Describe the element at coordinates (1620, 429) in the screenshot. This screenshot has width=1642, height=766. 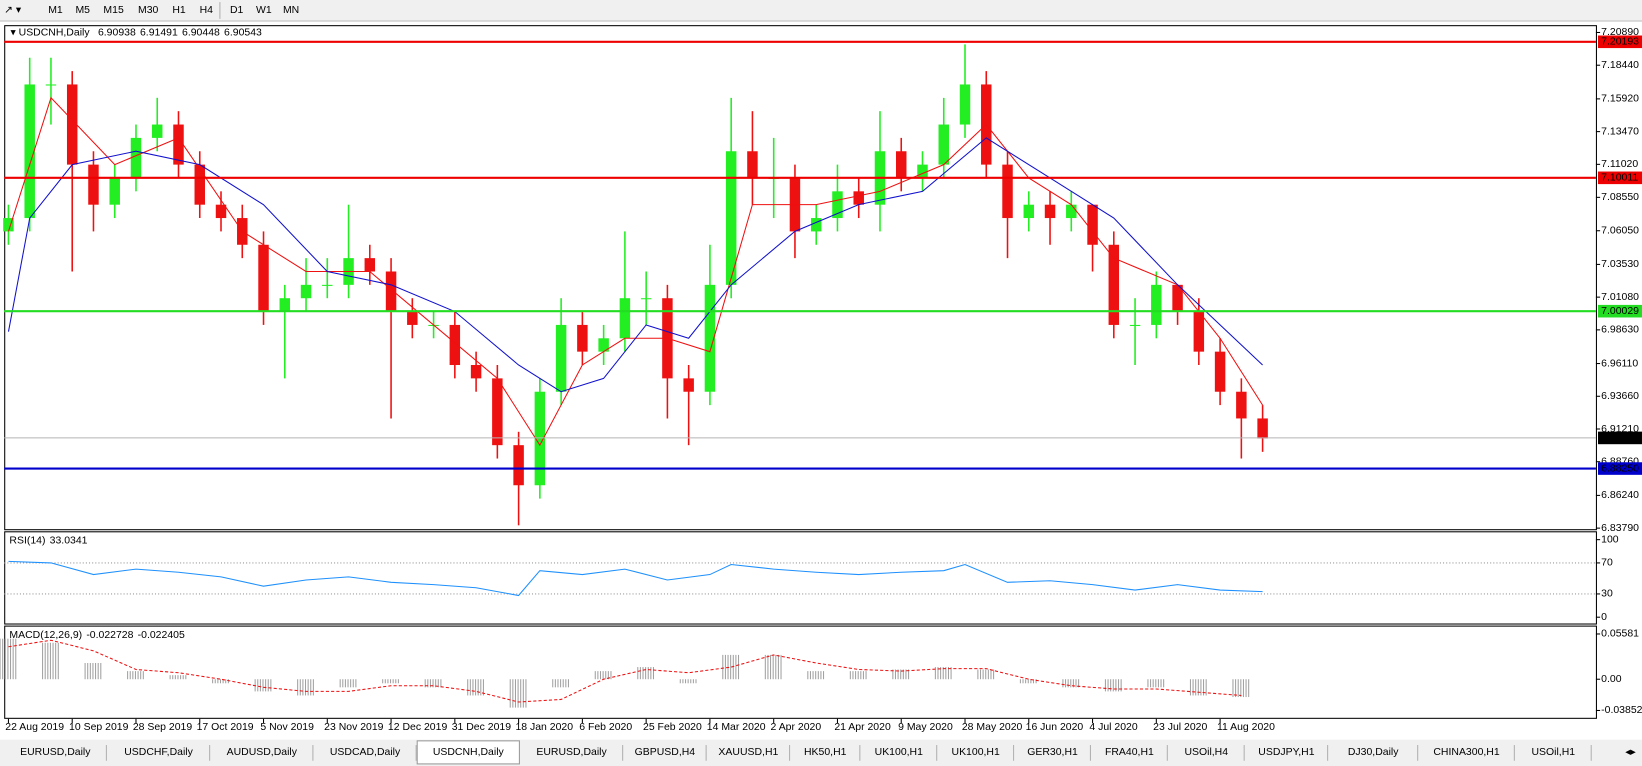
I see `y-tick-label: 6.91210` at that location.